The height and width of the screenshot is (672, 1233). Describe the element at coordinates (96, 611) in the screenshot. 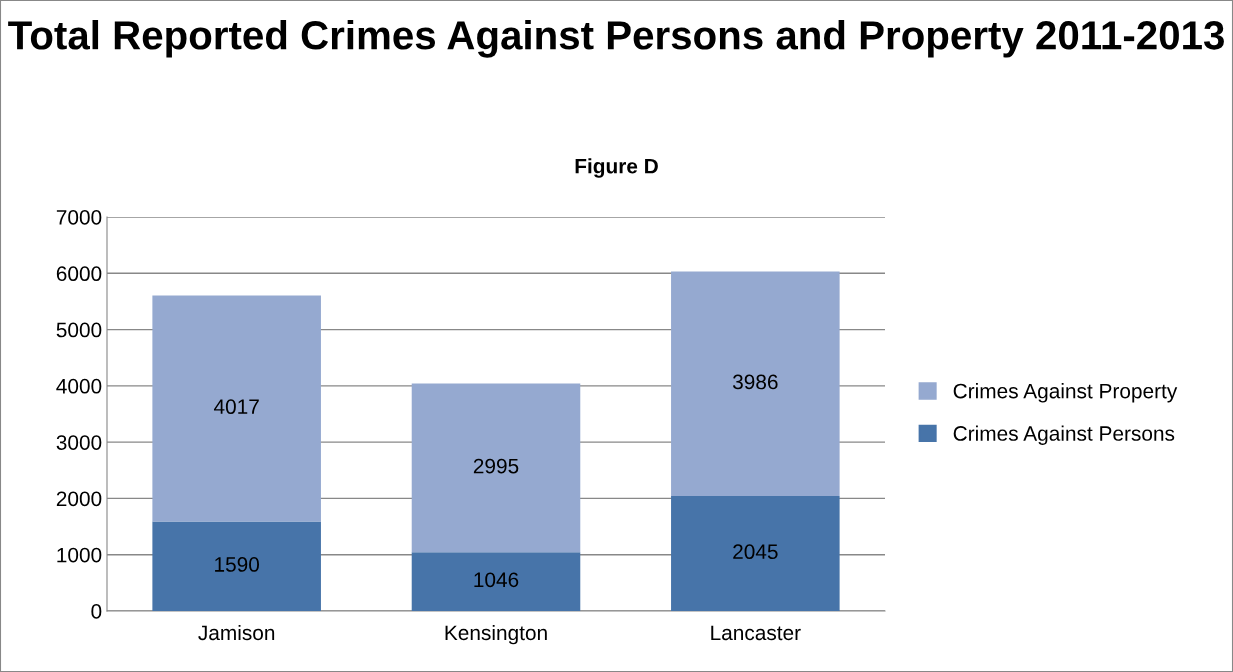

I see `y-tick-label: 0` at that location.